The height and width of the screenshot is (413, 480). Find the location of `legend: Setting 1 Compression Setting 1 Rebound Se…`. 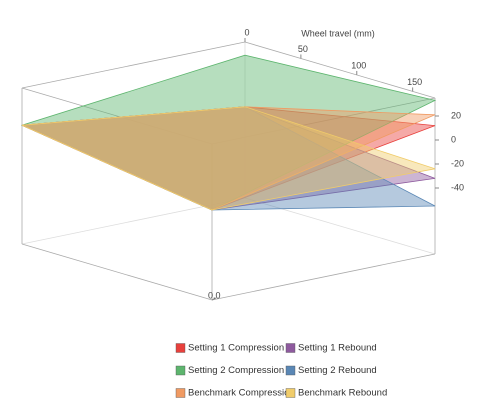

legend: Setting 1 Compression Setting 1 Rebound Se… is located at coordinates (281, 371).